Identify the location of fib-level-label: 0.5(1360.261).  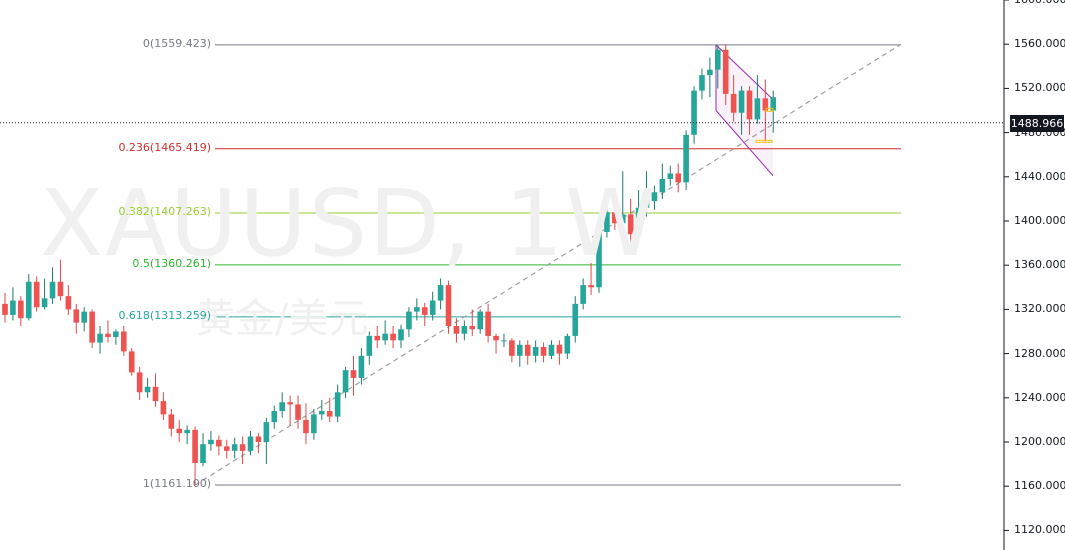
(171, 263).